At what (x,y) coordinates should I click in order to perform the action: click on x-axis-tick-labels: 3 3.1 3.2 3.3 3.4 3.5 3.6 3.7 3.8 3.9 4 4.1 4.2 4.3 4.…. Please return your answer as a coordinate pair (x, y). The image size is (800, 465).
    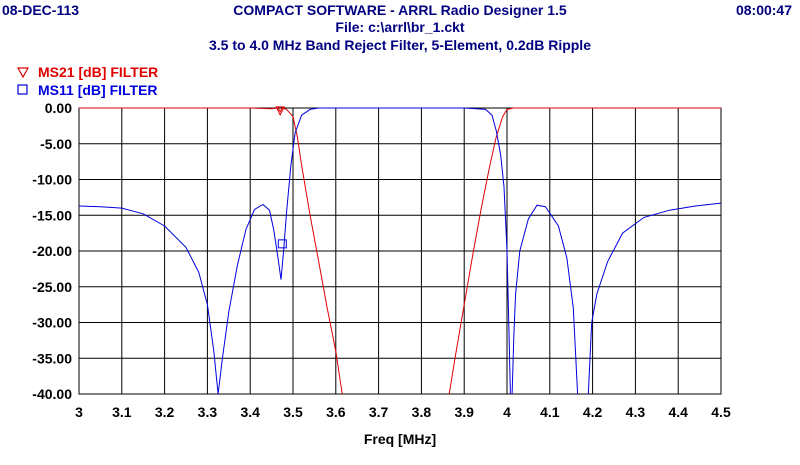
    Looking at the image, I should click on (403, 412).